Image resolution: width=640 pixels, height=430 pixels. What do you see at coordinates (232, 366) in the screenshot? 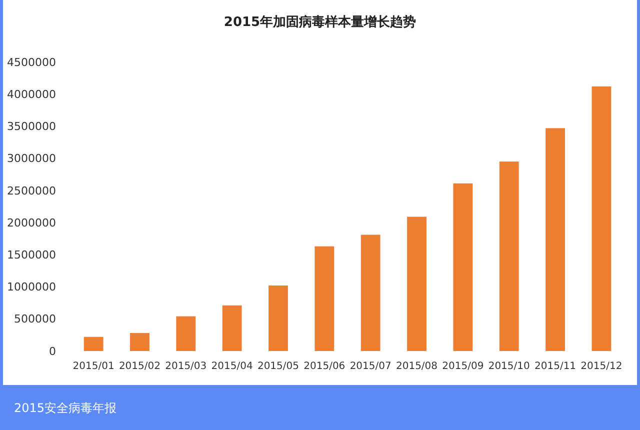
I see `x-tick-label: 2015/04` at bounding box center [232, 366].